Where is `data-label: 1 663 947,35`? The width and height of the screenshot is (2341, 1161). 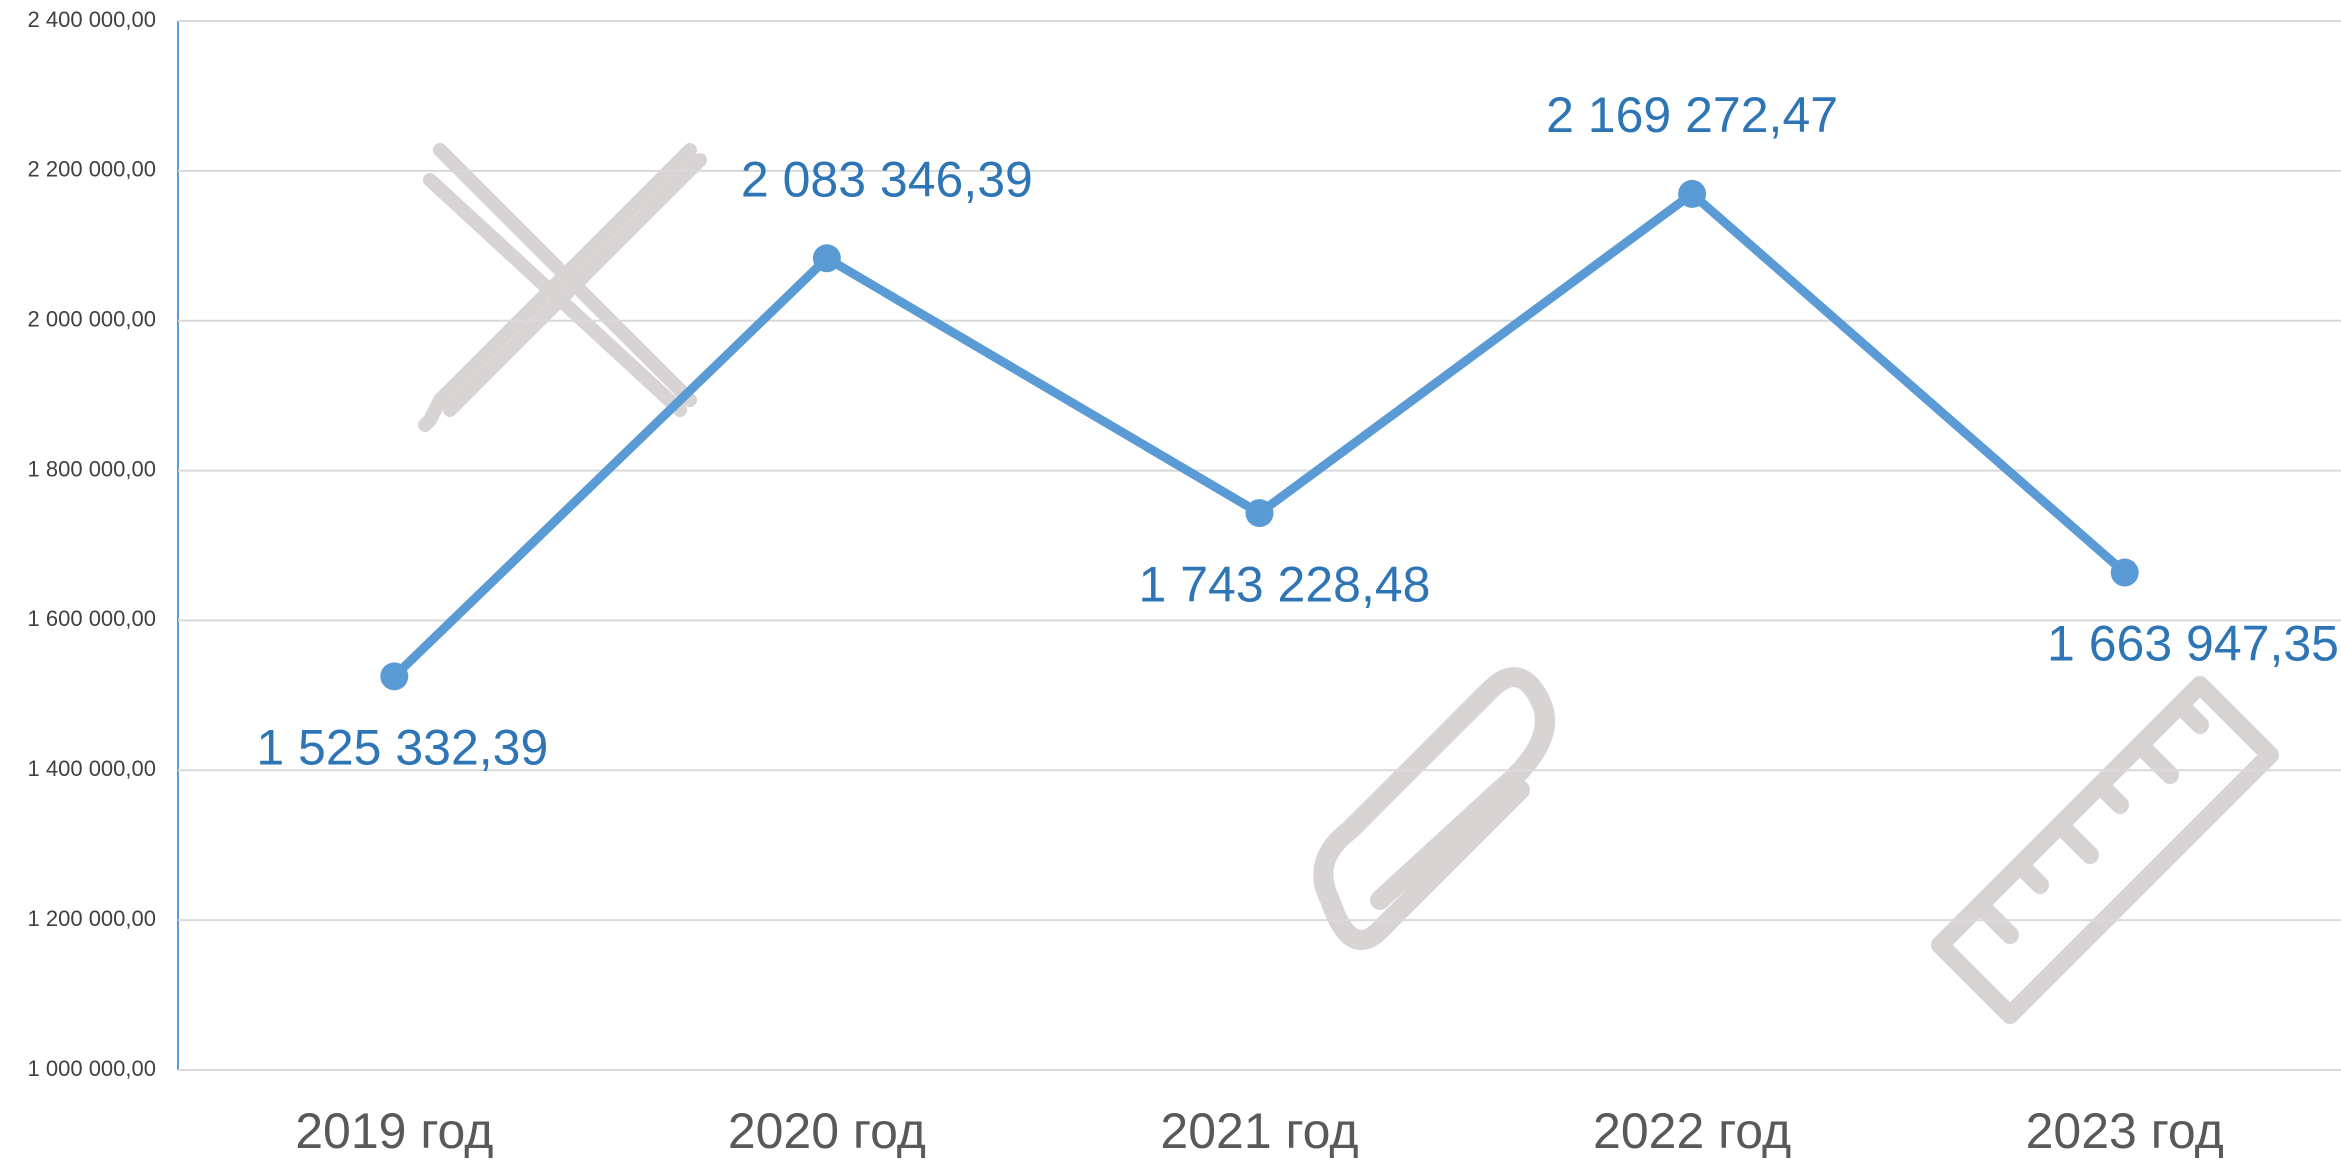
data-label: 1 663 947,35 is located at coordinates (2193, 644).